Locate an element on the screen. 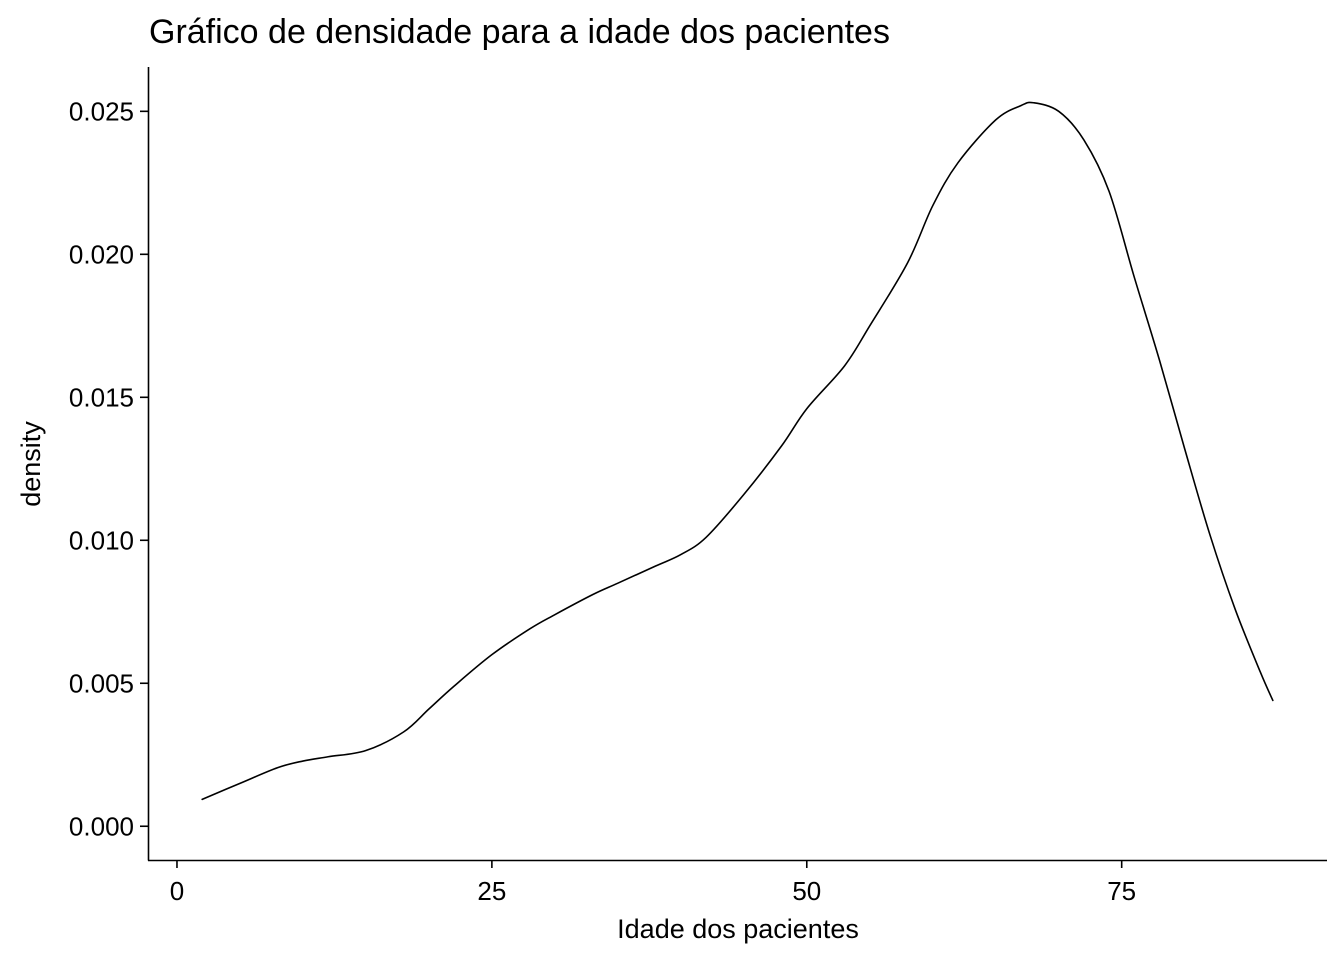  x-axis-label: Idade dos pacientes is located at coordinates (738, 929).